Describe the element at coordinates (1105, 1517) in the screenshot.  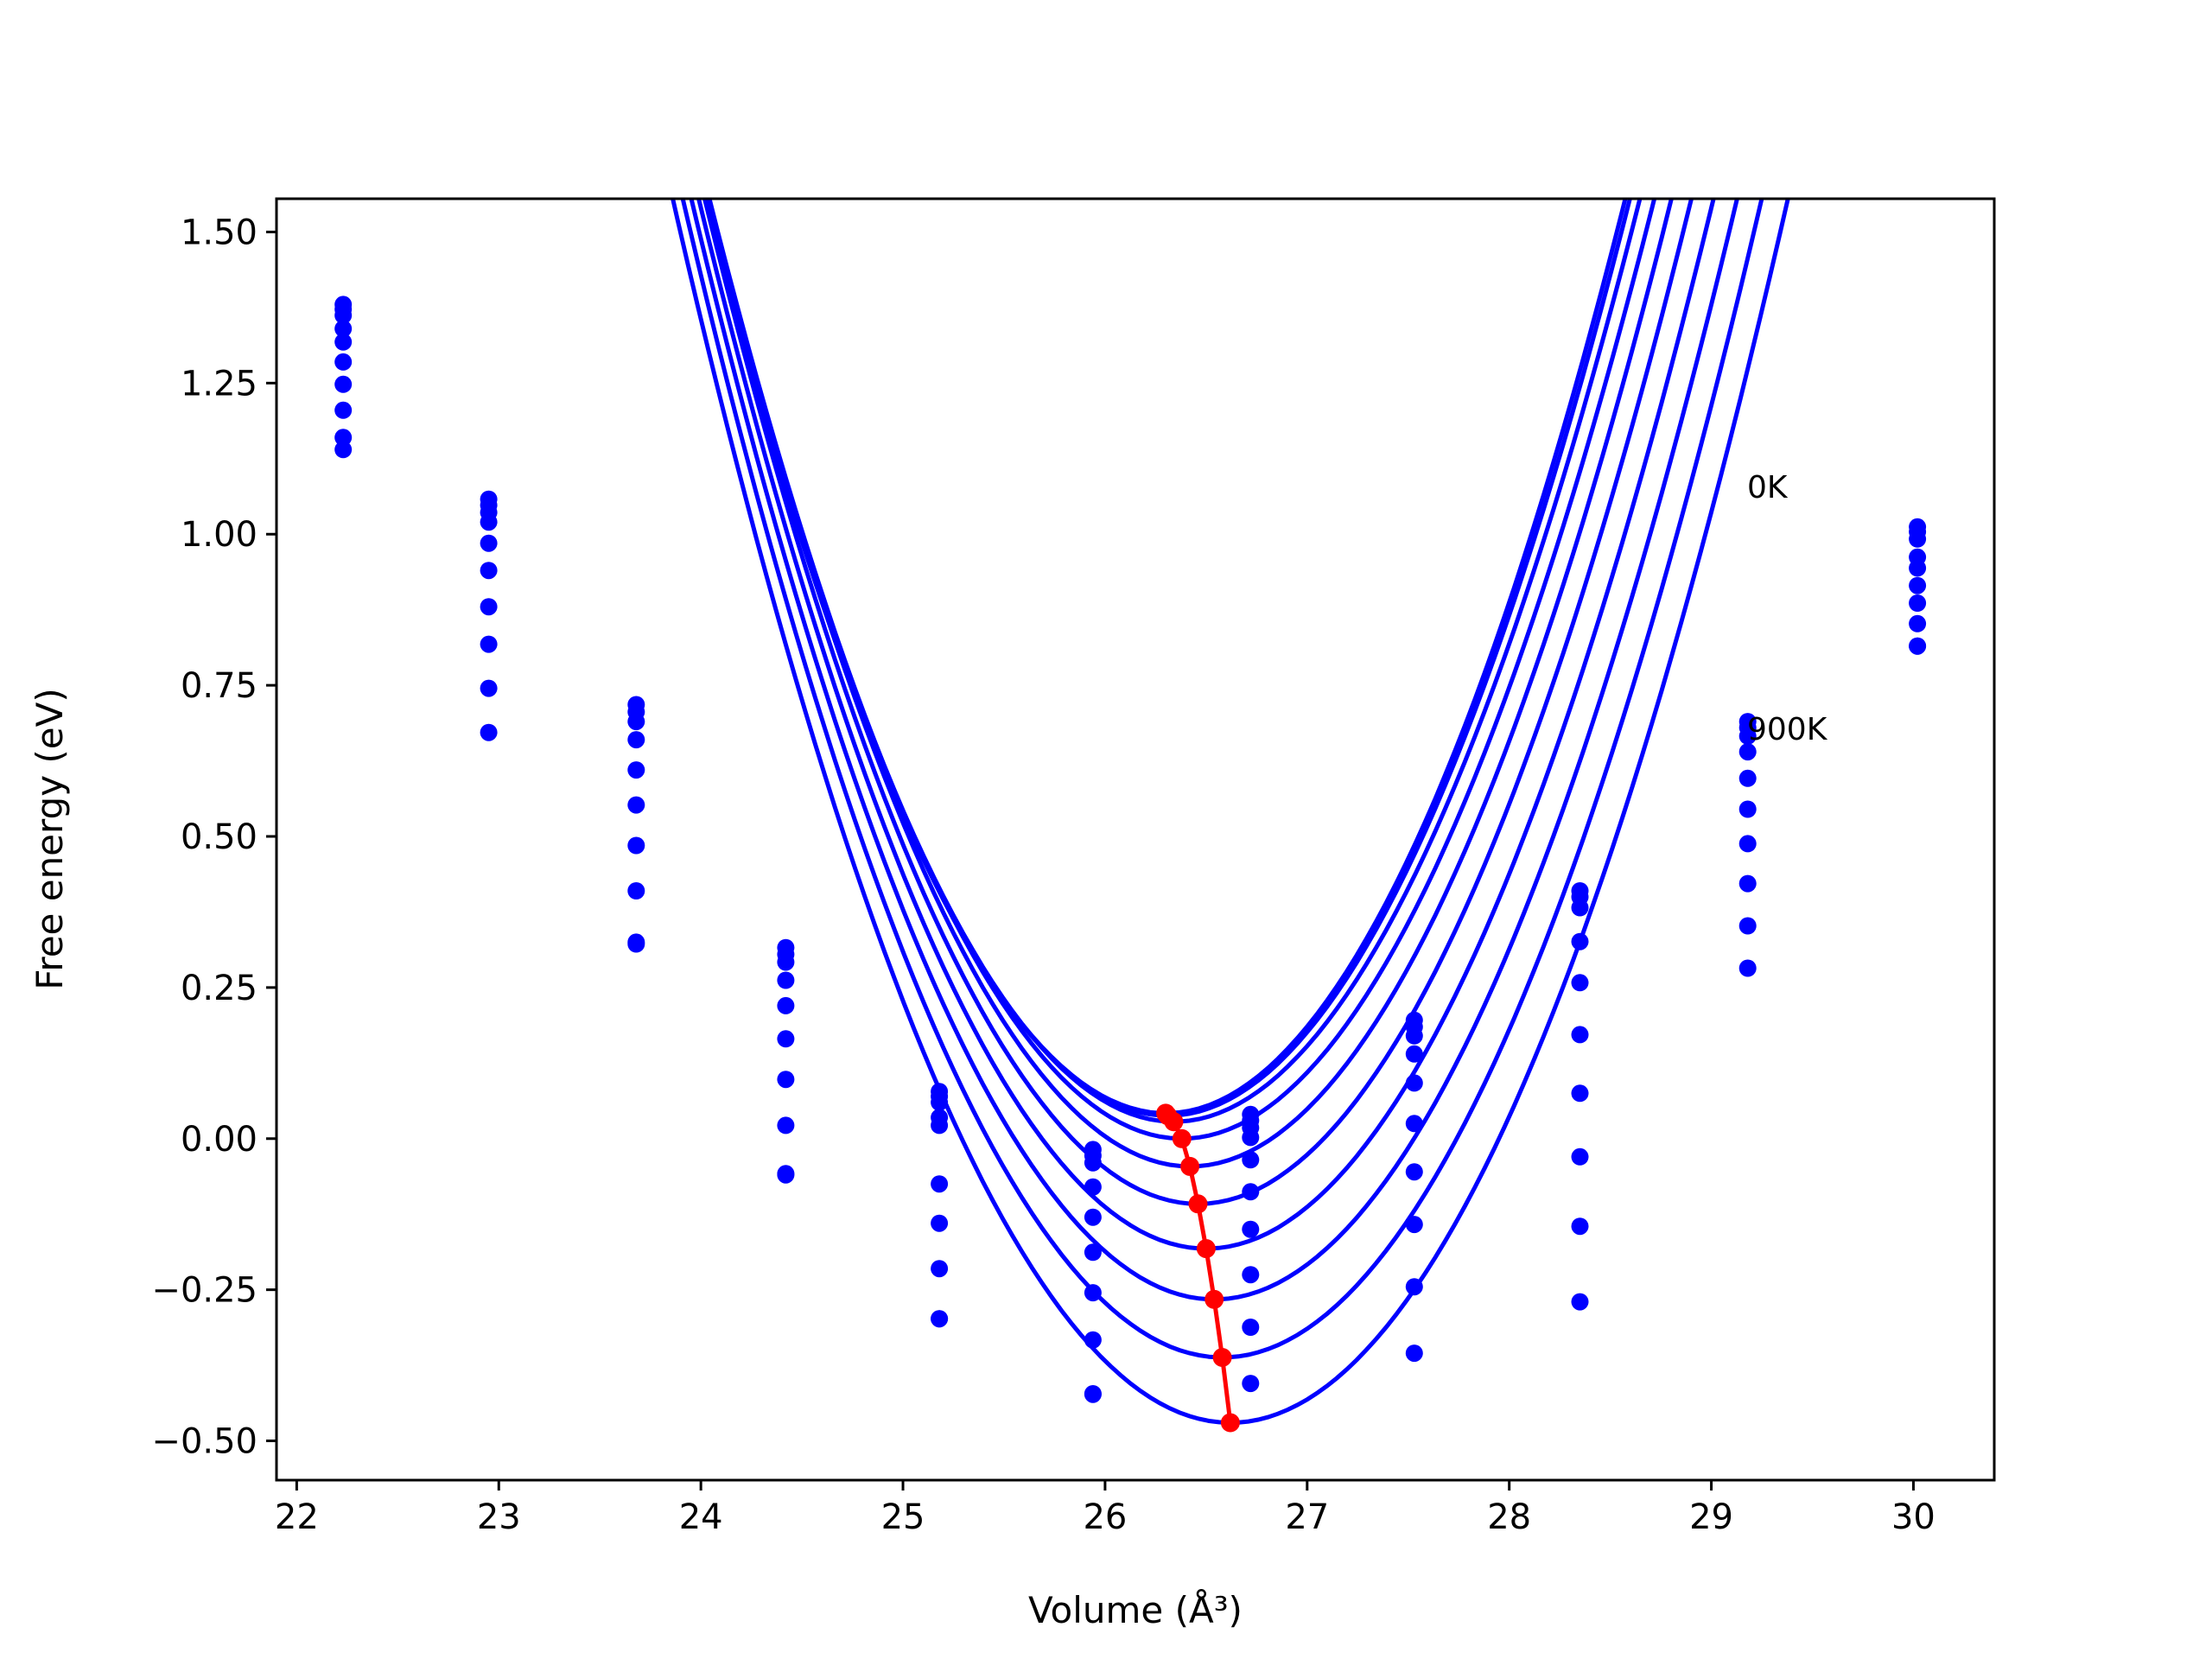
I see `x-tick-label: 26` at that location.